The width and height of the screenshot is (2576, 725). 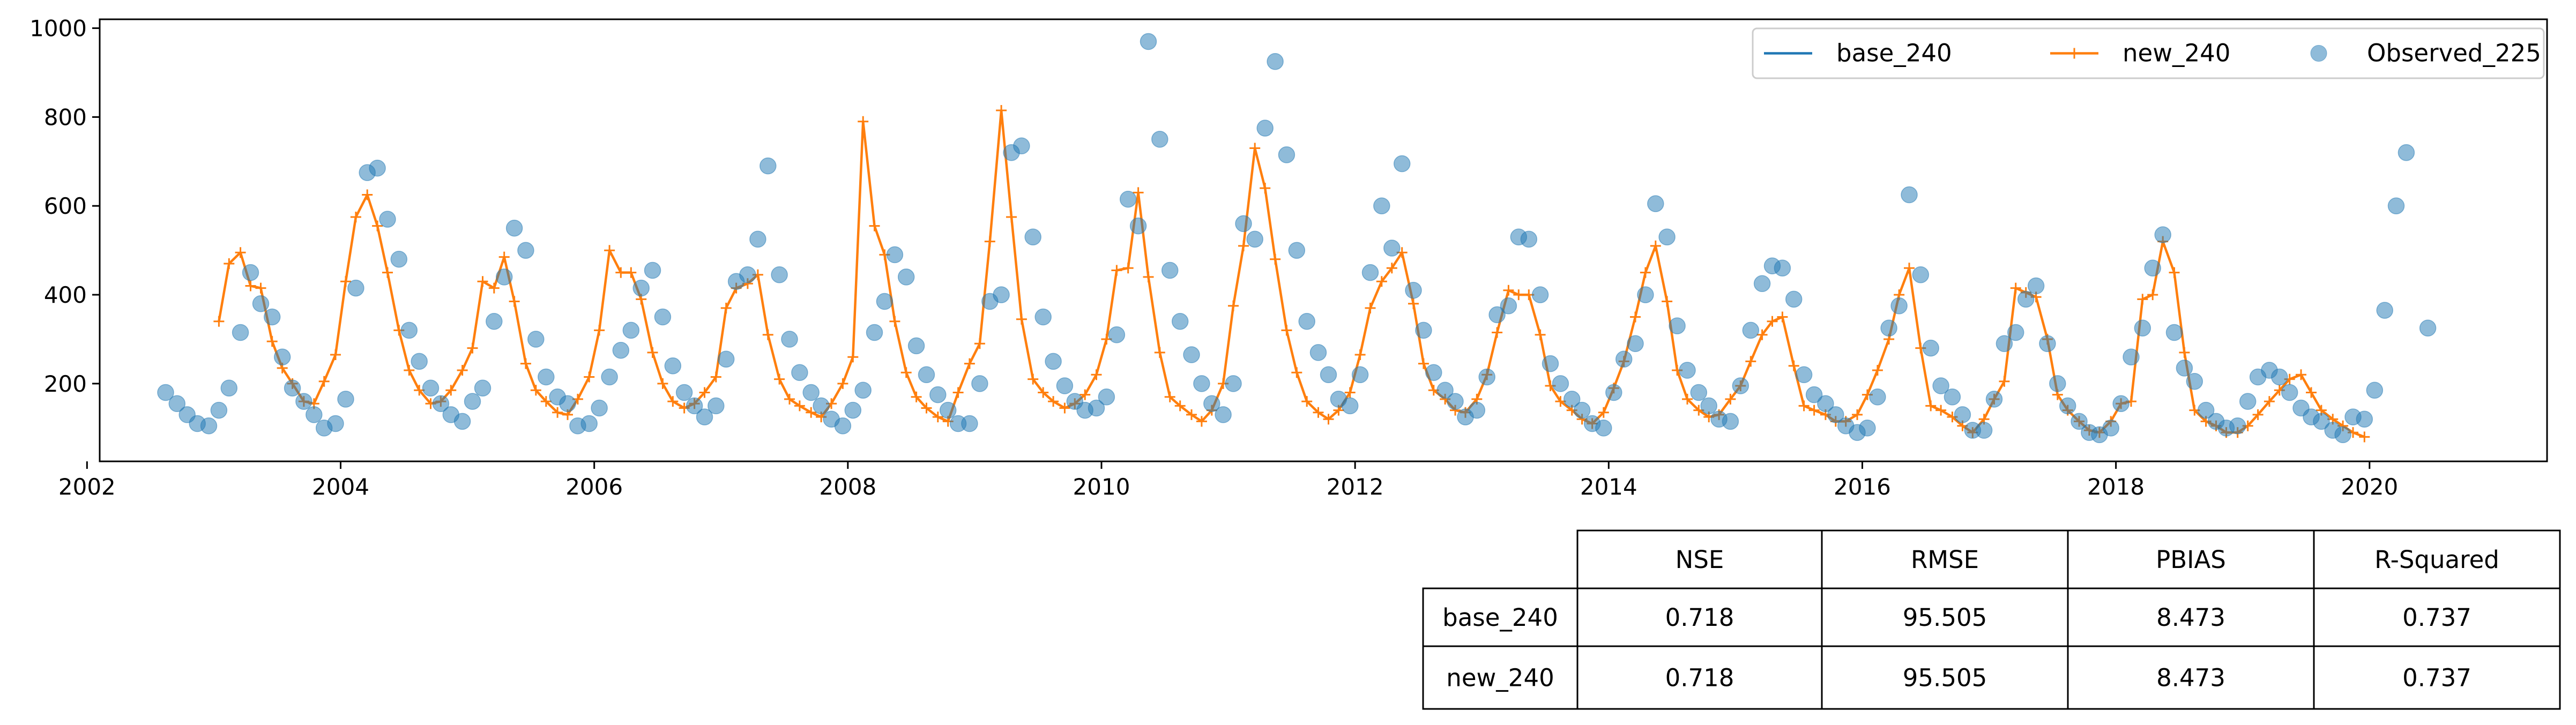 I want to click on legend-label-observed-225: Observed_225, so click(x=2454, y=54).